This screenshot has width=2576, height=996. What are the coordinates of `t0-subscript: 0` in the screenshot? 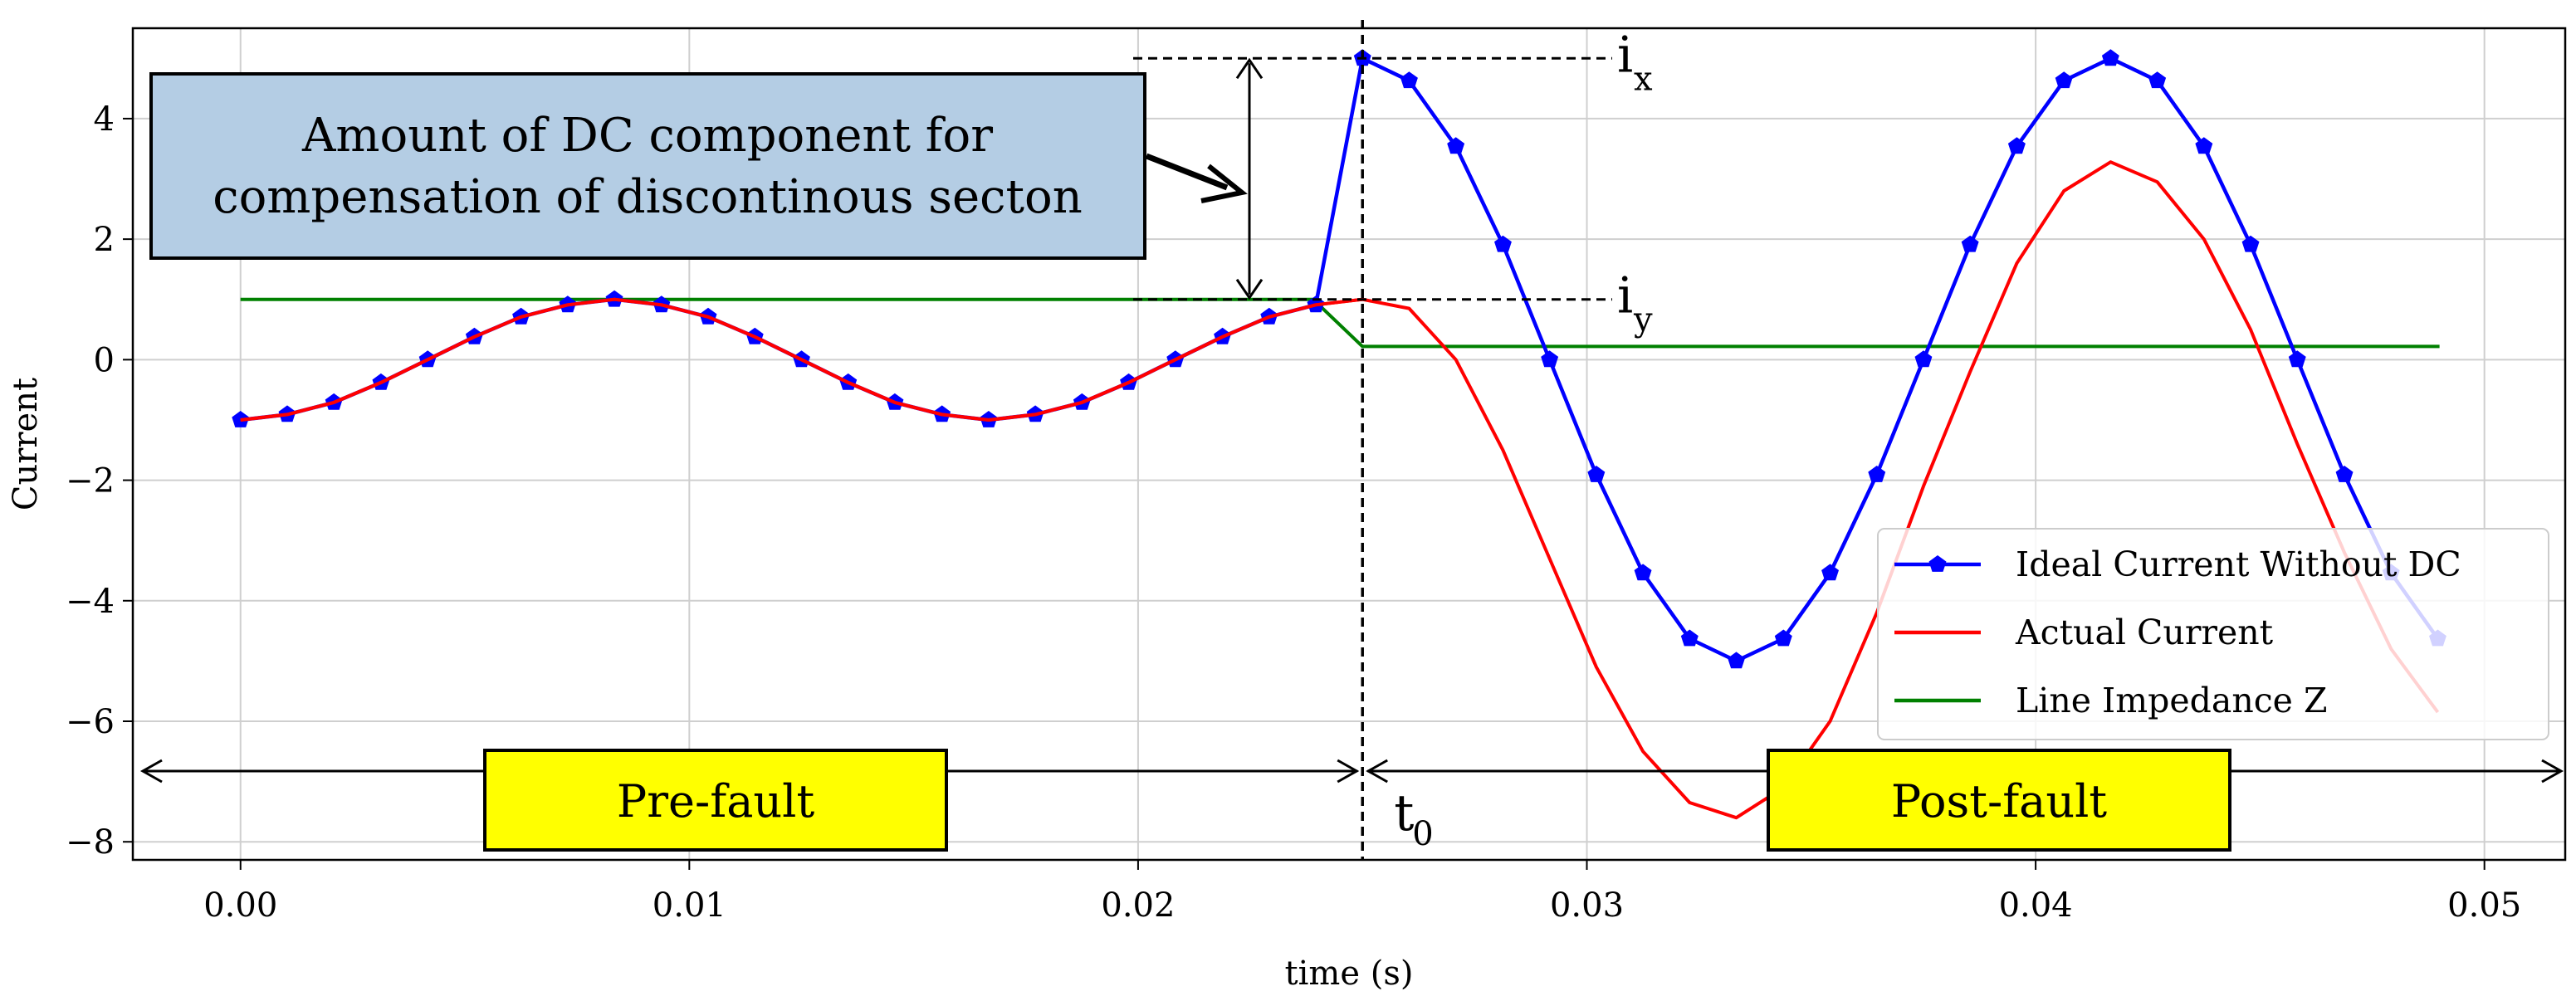 It's located at (1422, 834).